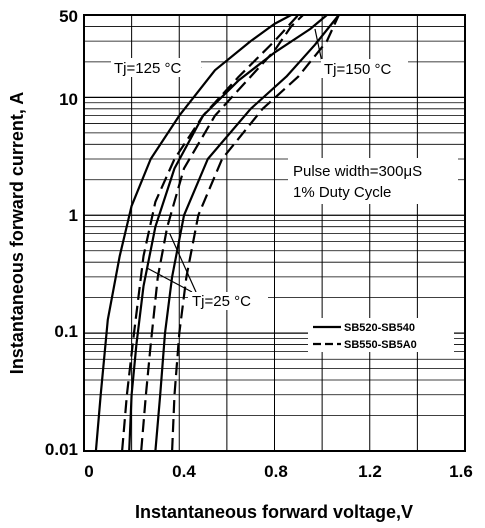 The height and width of the screenshot is (528, 485). What do you see at coordinates (274, 512) in the screenshot?
I see `x-axis-title: Instantaneous forward voltage,V` at bounding box center [274, 512].